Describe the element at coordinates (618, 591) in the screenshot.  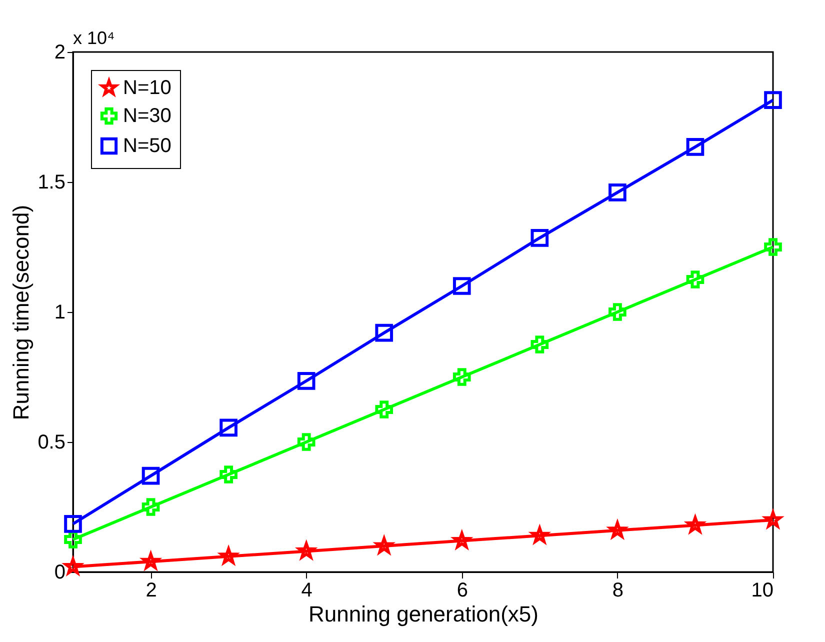
I see `x-tick-label: 8` at that location.